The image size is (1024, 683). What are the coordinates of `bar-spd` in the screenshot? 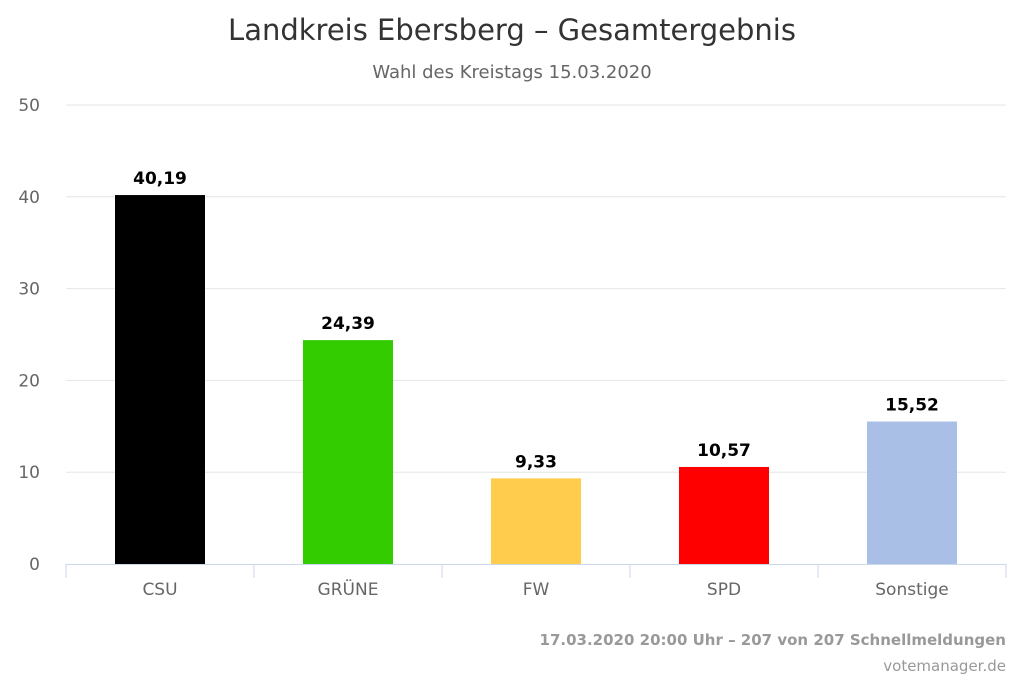 It's located at (724, 515).